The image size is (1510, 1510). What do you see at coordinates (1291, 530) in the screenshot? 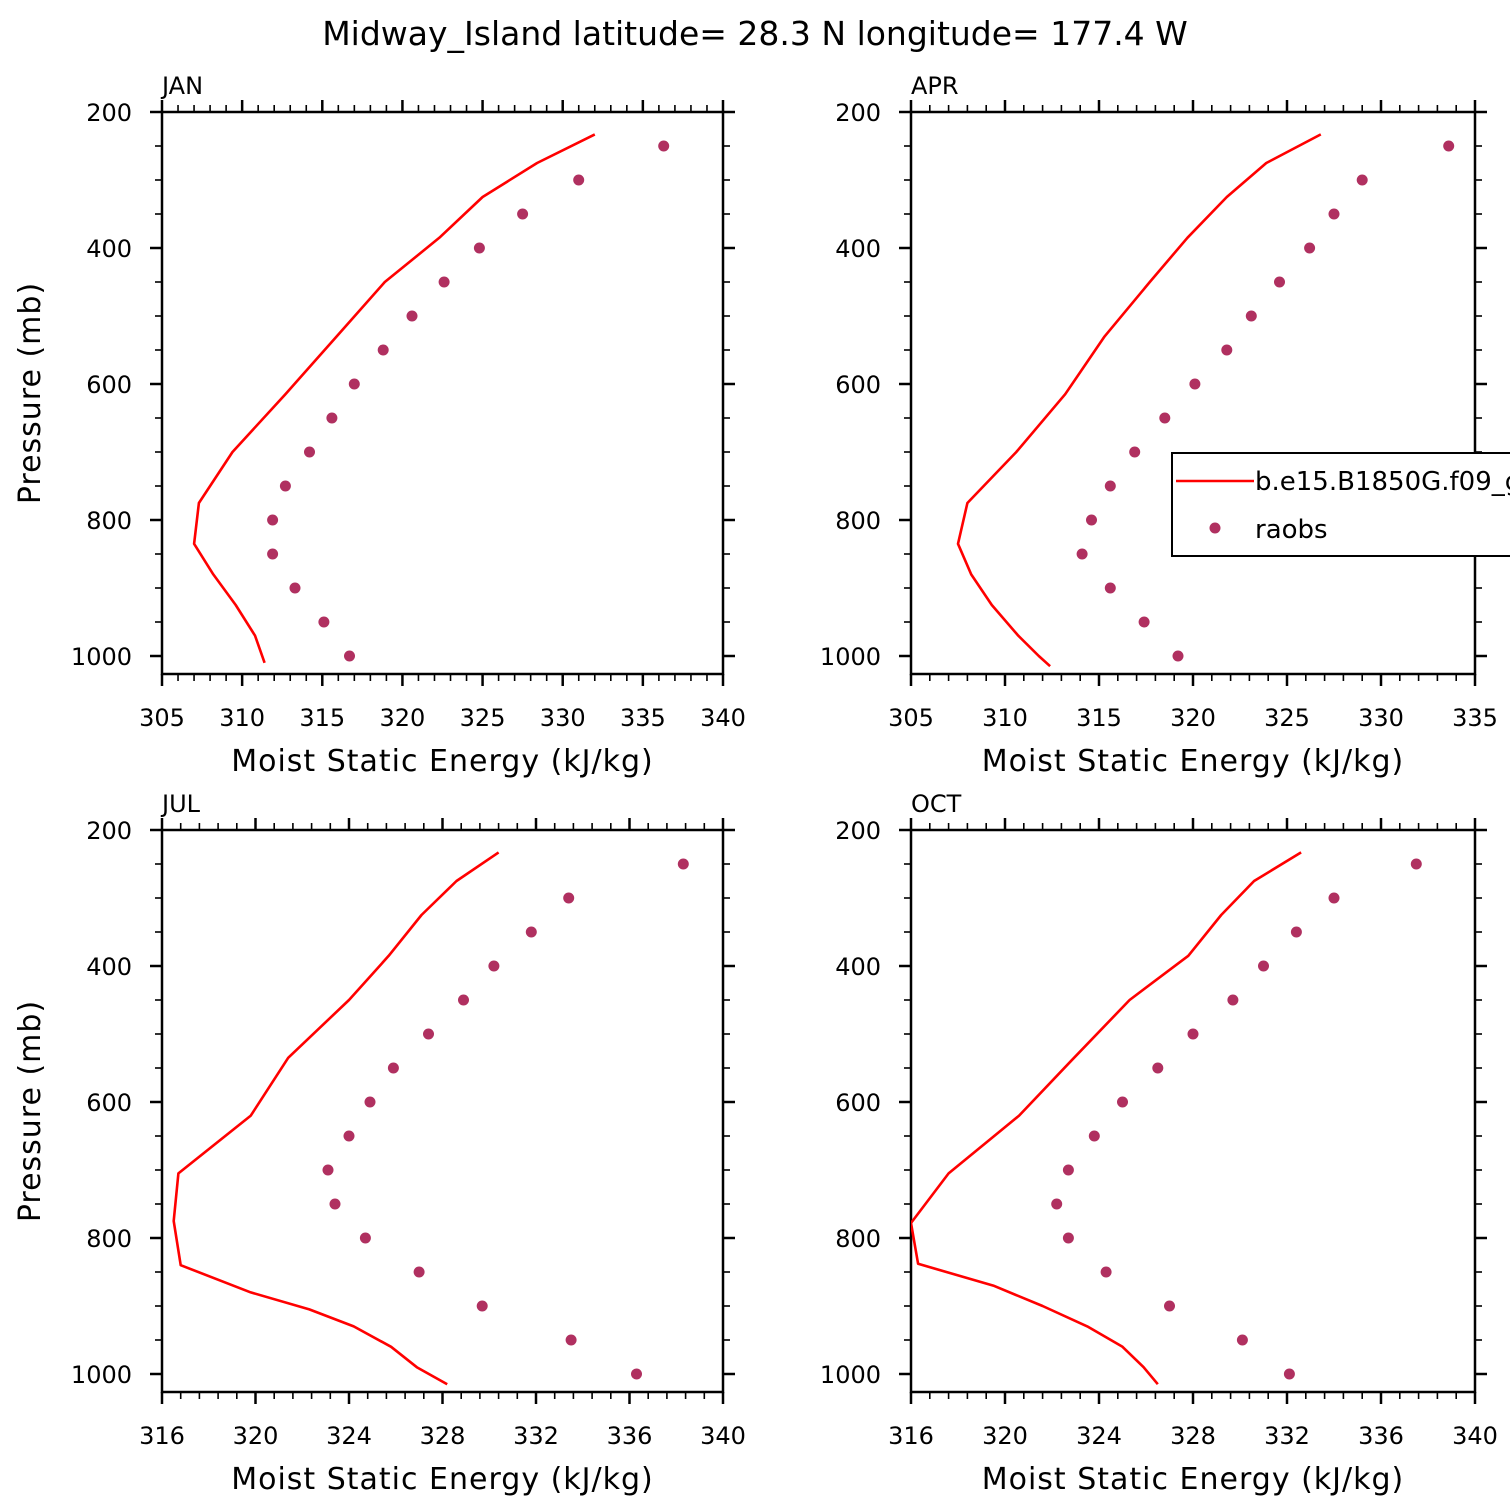
I see `legend-obs-label: raobs` at bounding box center [1291, 530].